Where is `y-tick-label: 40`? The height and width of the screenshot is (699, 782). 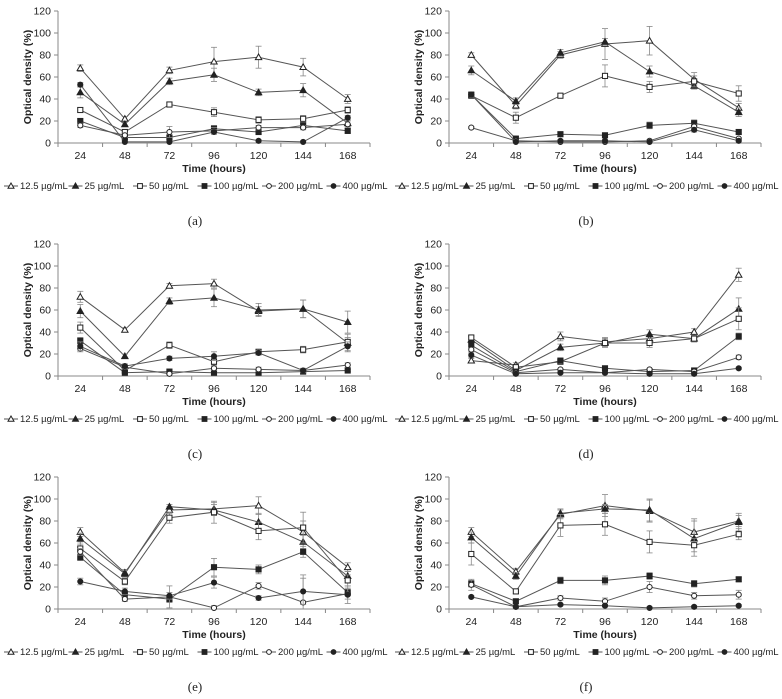 y-tick-label: 40 is located at coordinates (45, 333).